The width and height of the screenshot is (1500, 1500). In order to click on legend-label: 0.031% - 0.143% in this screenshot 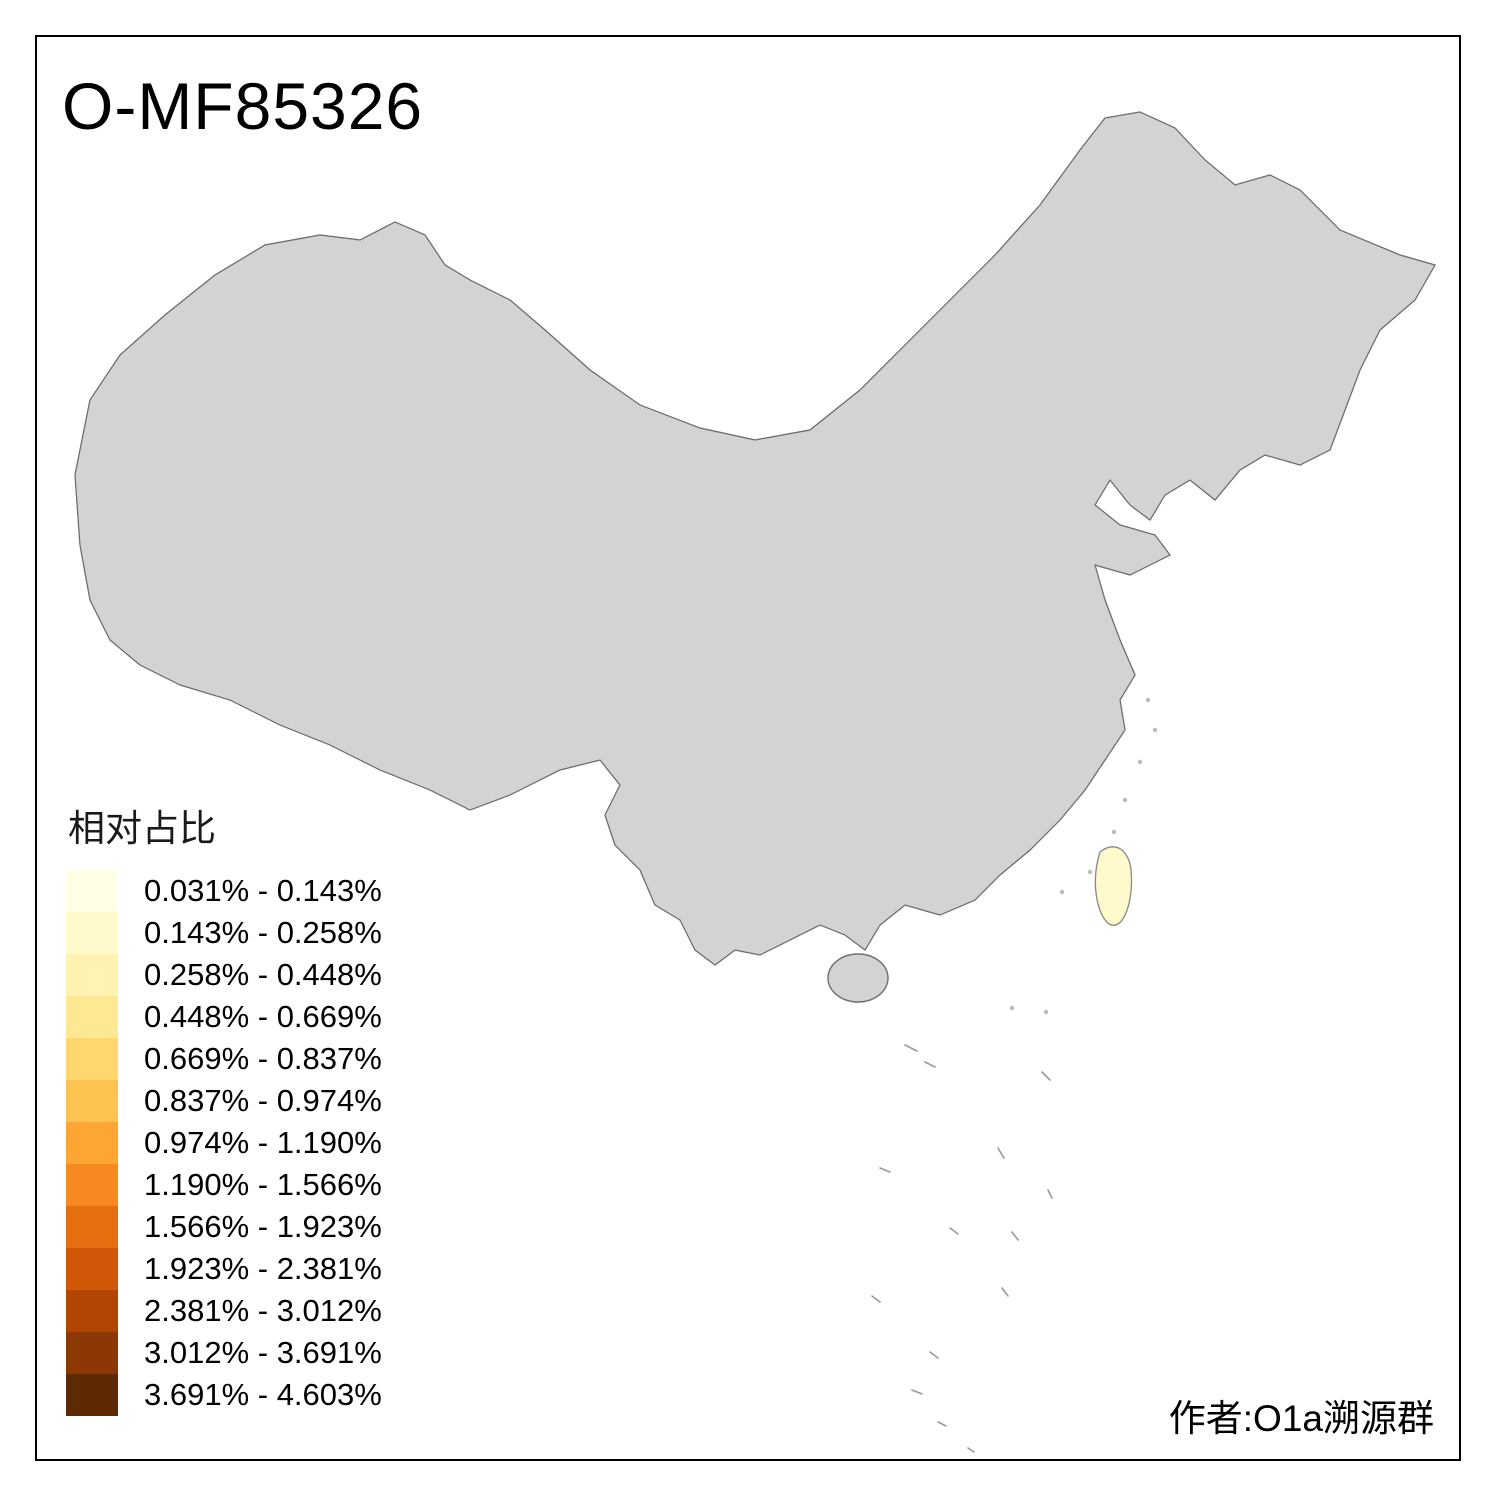, I will do `click(263, 890)`.